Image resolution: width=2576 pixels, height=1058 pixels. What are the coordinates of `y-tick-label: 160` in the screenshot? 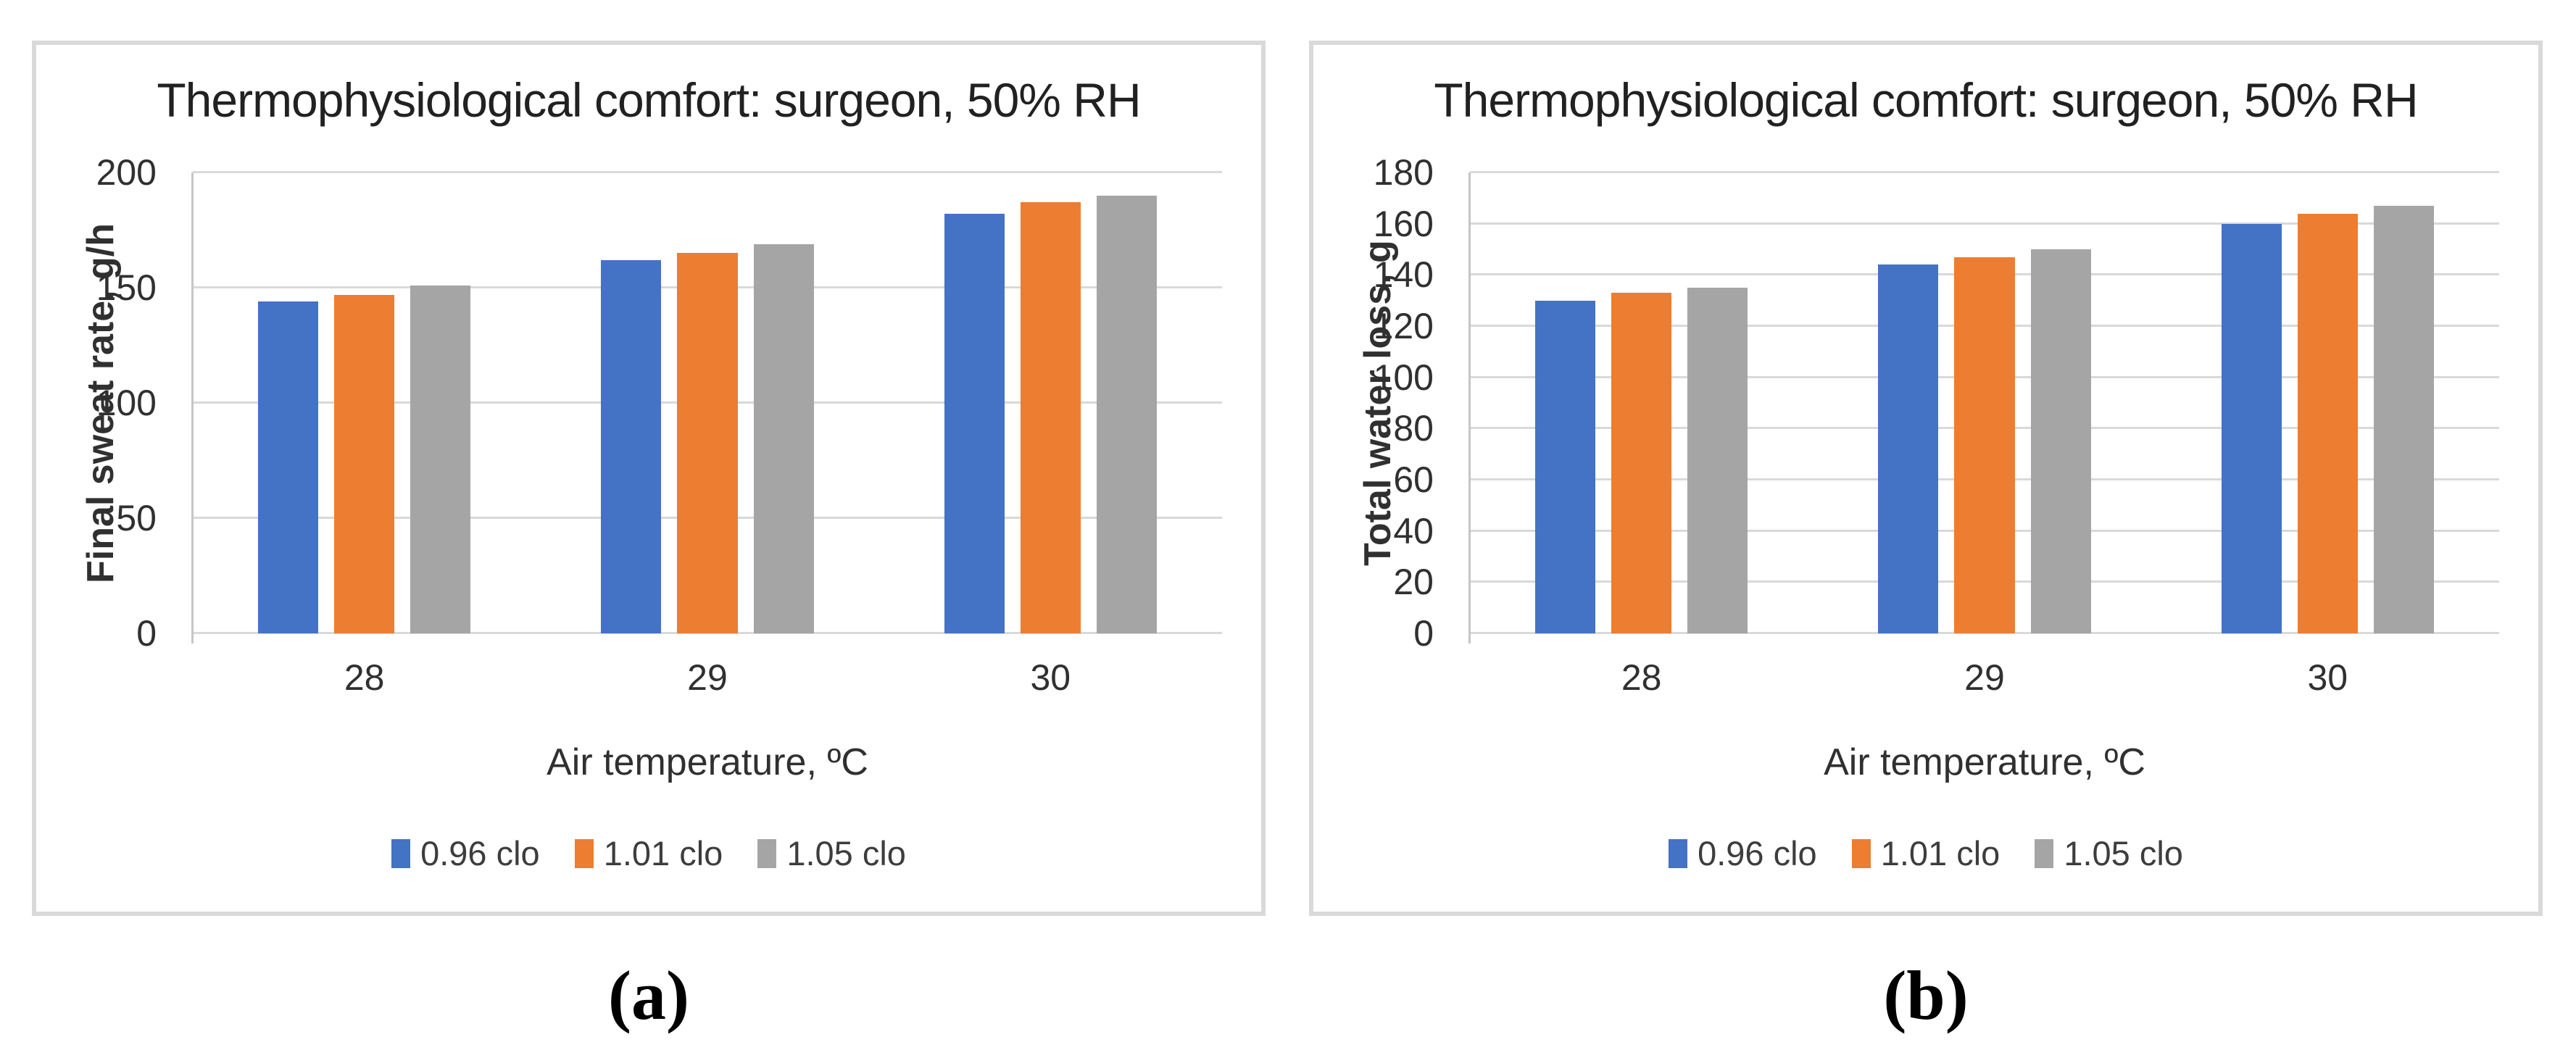 It's located at (1403, 223).